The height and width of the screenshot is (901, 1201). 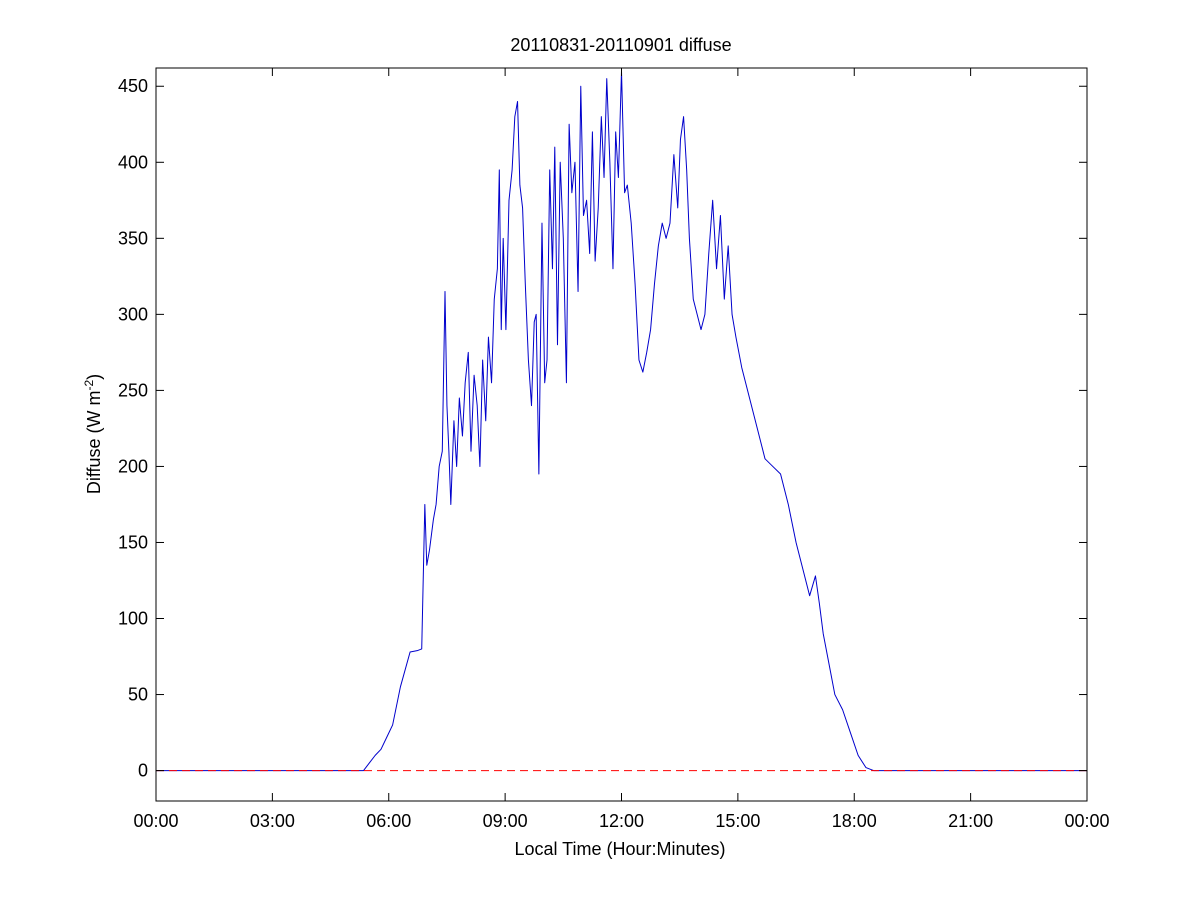 I want to click on y-tick-label: 250, so click(x=133, y=390).